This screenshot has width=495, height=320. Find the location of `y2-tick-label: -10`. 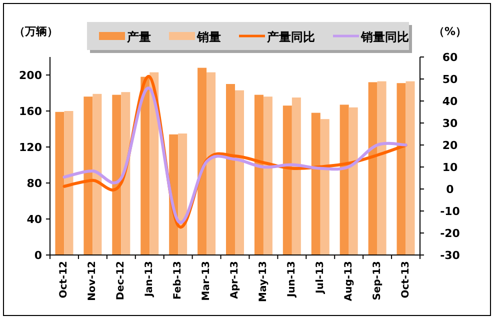

y2-tick-label: -10 is located at coordinates (450, 211).